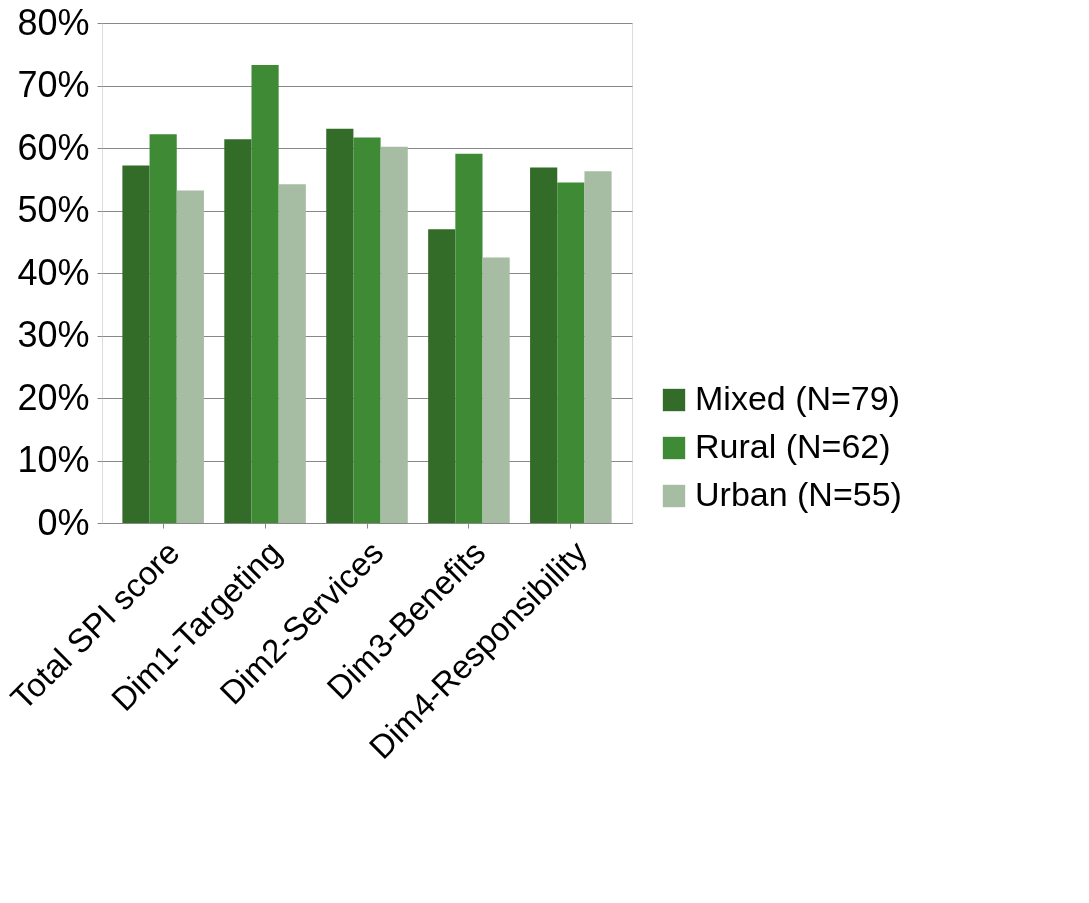 The height and width of the screenshot is (903, 1089). I want to click on y-tick-label: 70%, so click(53, 84).